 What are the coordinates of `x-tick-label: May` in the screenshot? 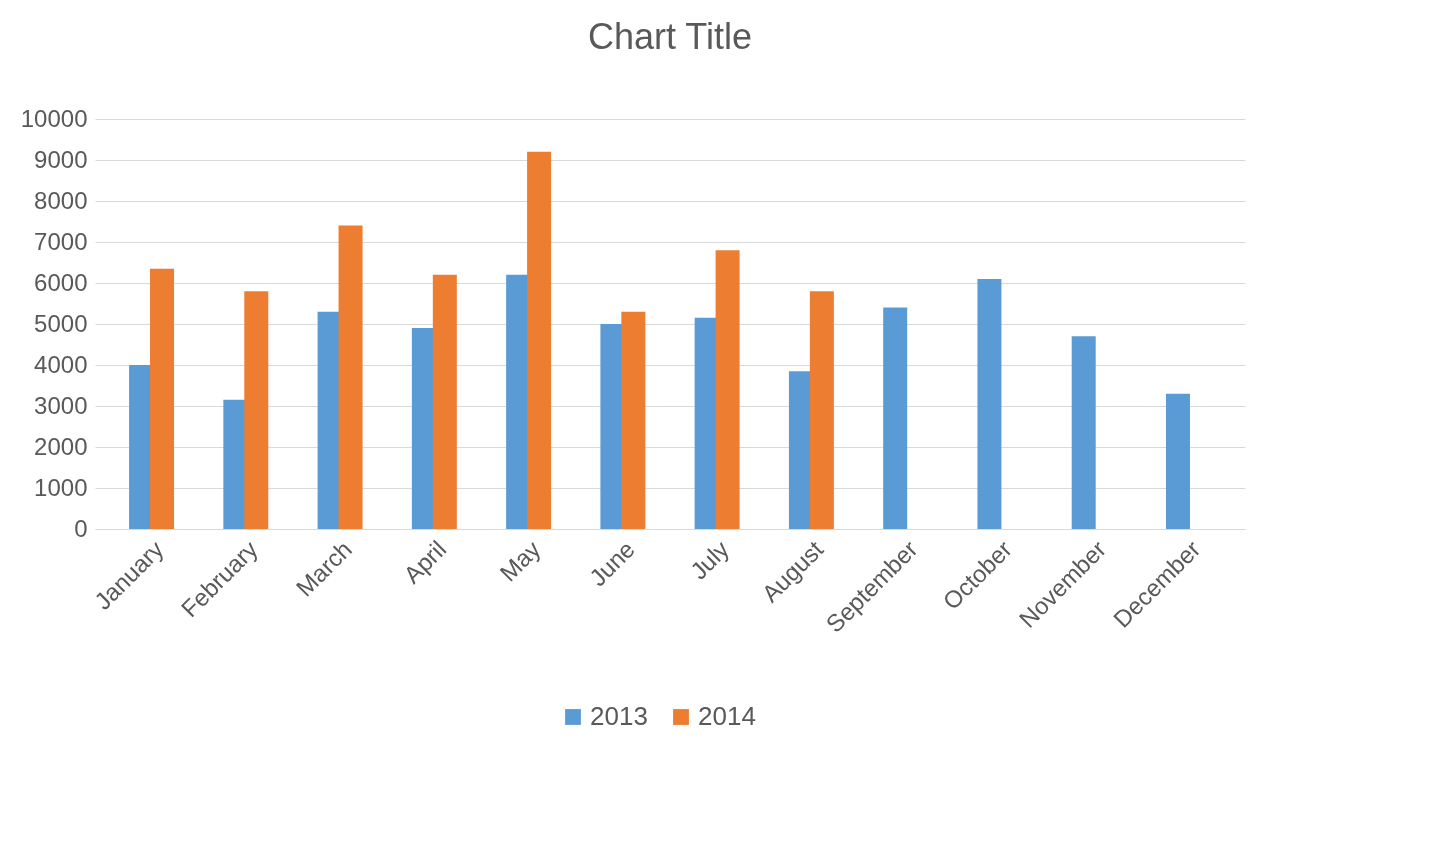 It's located at (520, 561).